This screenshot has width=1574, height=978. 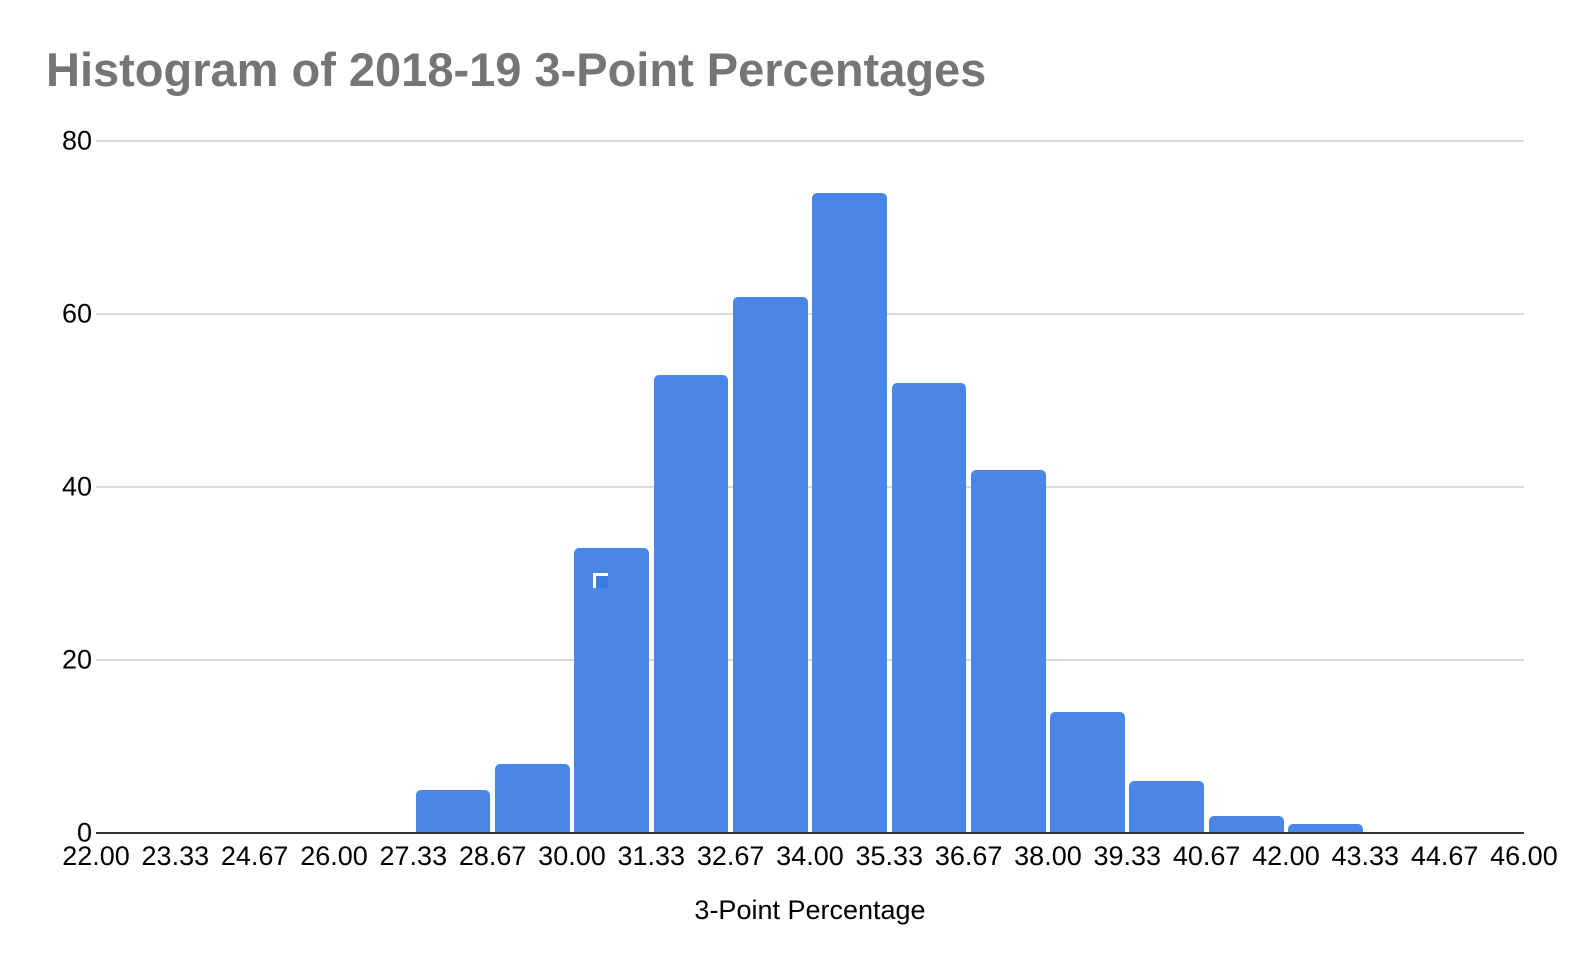 What do you see at coordinates (76, 659) in the screenshot?
I see `y-axis-tick-label: 20` at bounding box center [76, 659].